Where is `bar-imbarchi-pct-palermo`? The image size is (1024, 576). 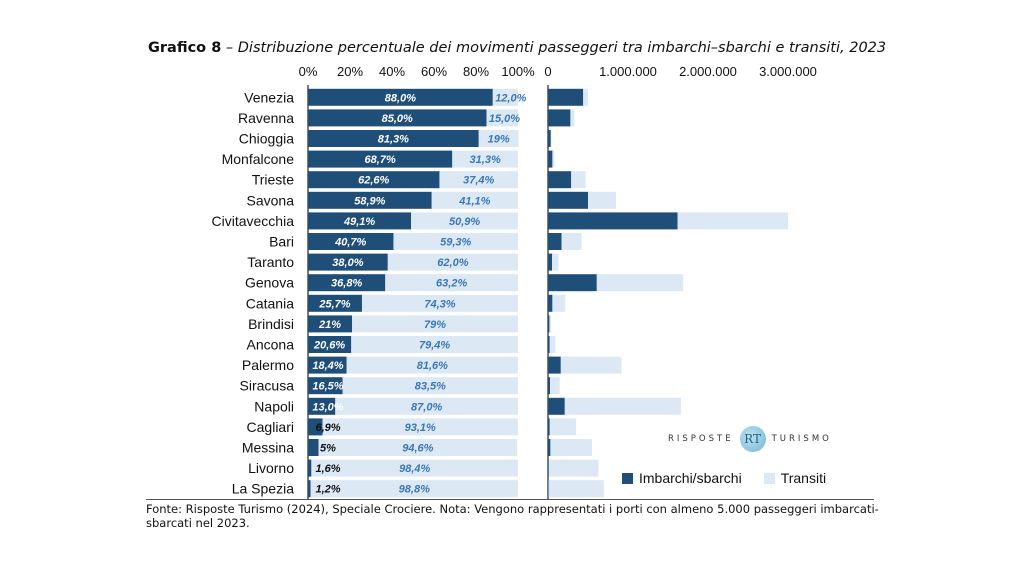
bar-imbarchi-pct-palermo is located at coordinates (327, 365).